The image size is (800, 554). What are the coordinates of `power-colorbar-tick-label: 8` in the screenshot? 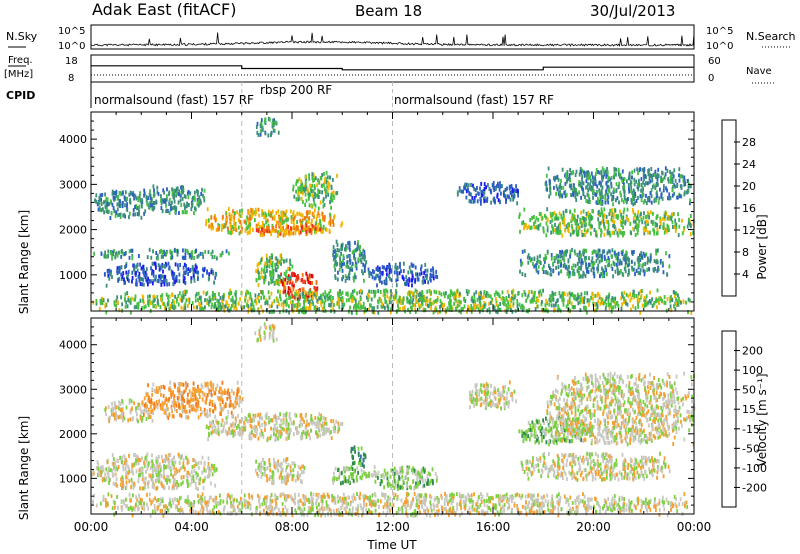 It's located at (745, 252).